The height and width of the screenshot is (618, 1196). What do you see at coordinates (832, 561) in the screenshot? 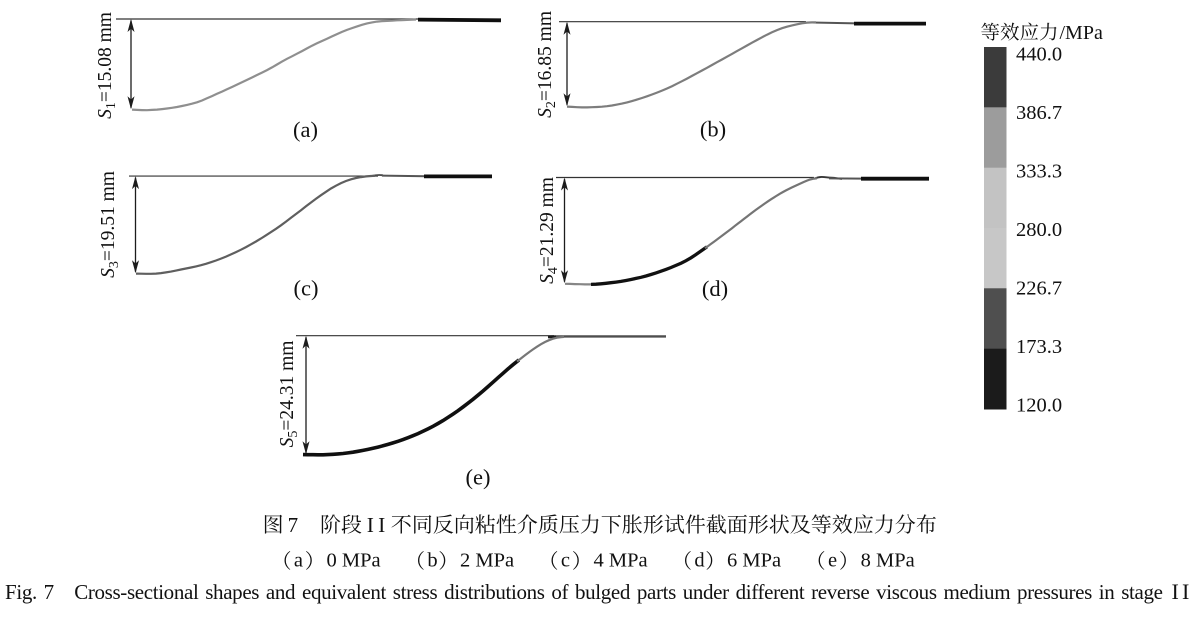
I see `svg-text: e` at bounding box center [832, 561].